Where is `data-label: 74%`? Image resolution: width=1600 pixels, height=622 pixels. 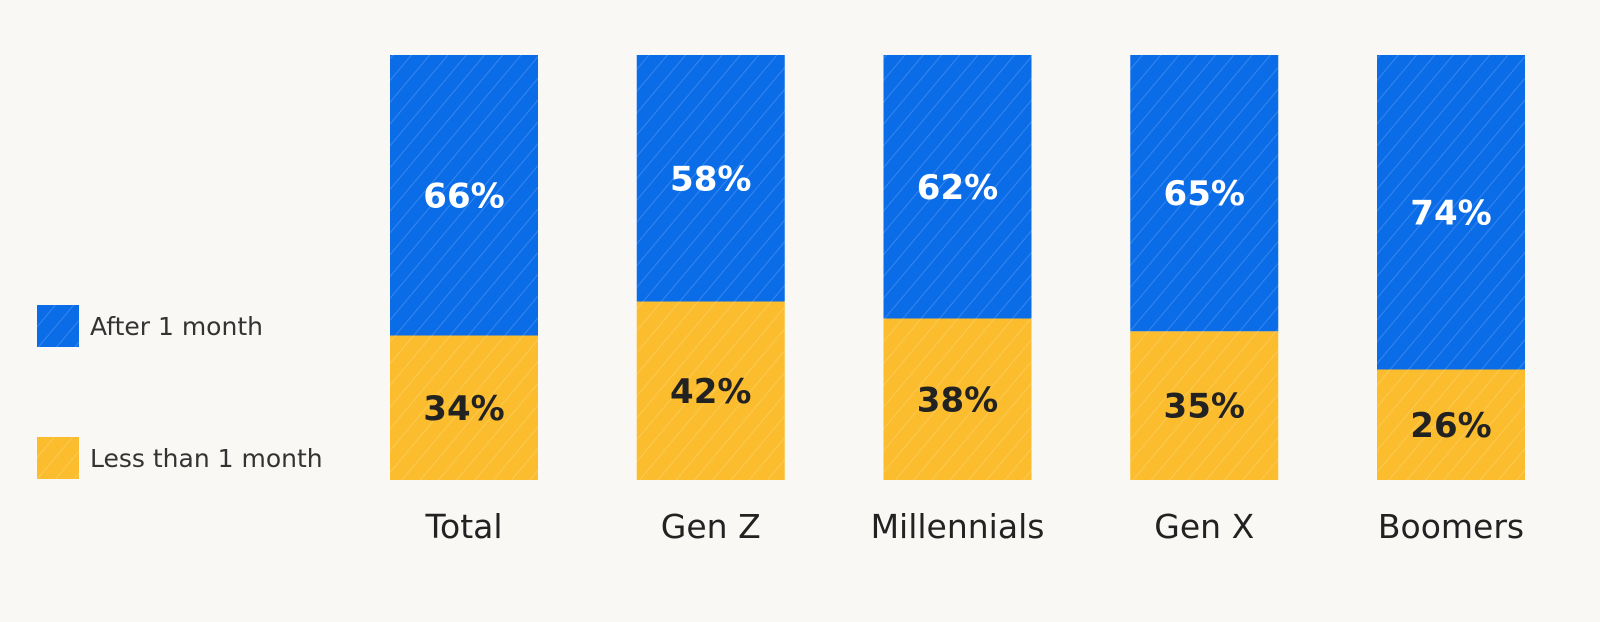
data-label: 74% is located at coordinates (1450, 213).